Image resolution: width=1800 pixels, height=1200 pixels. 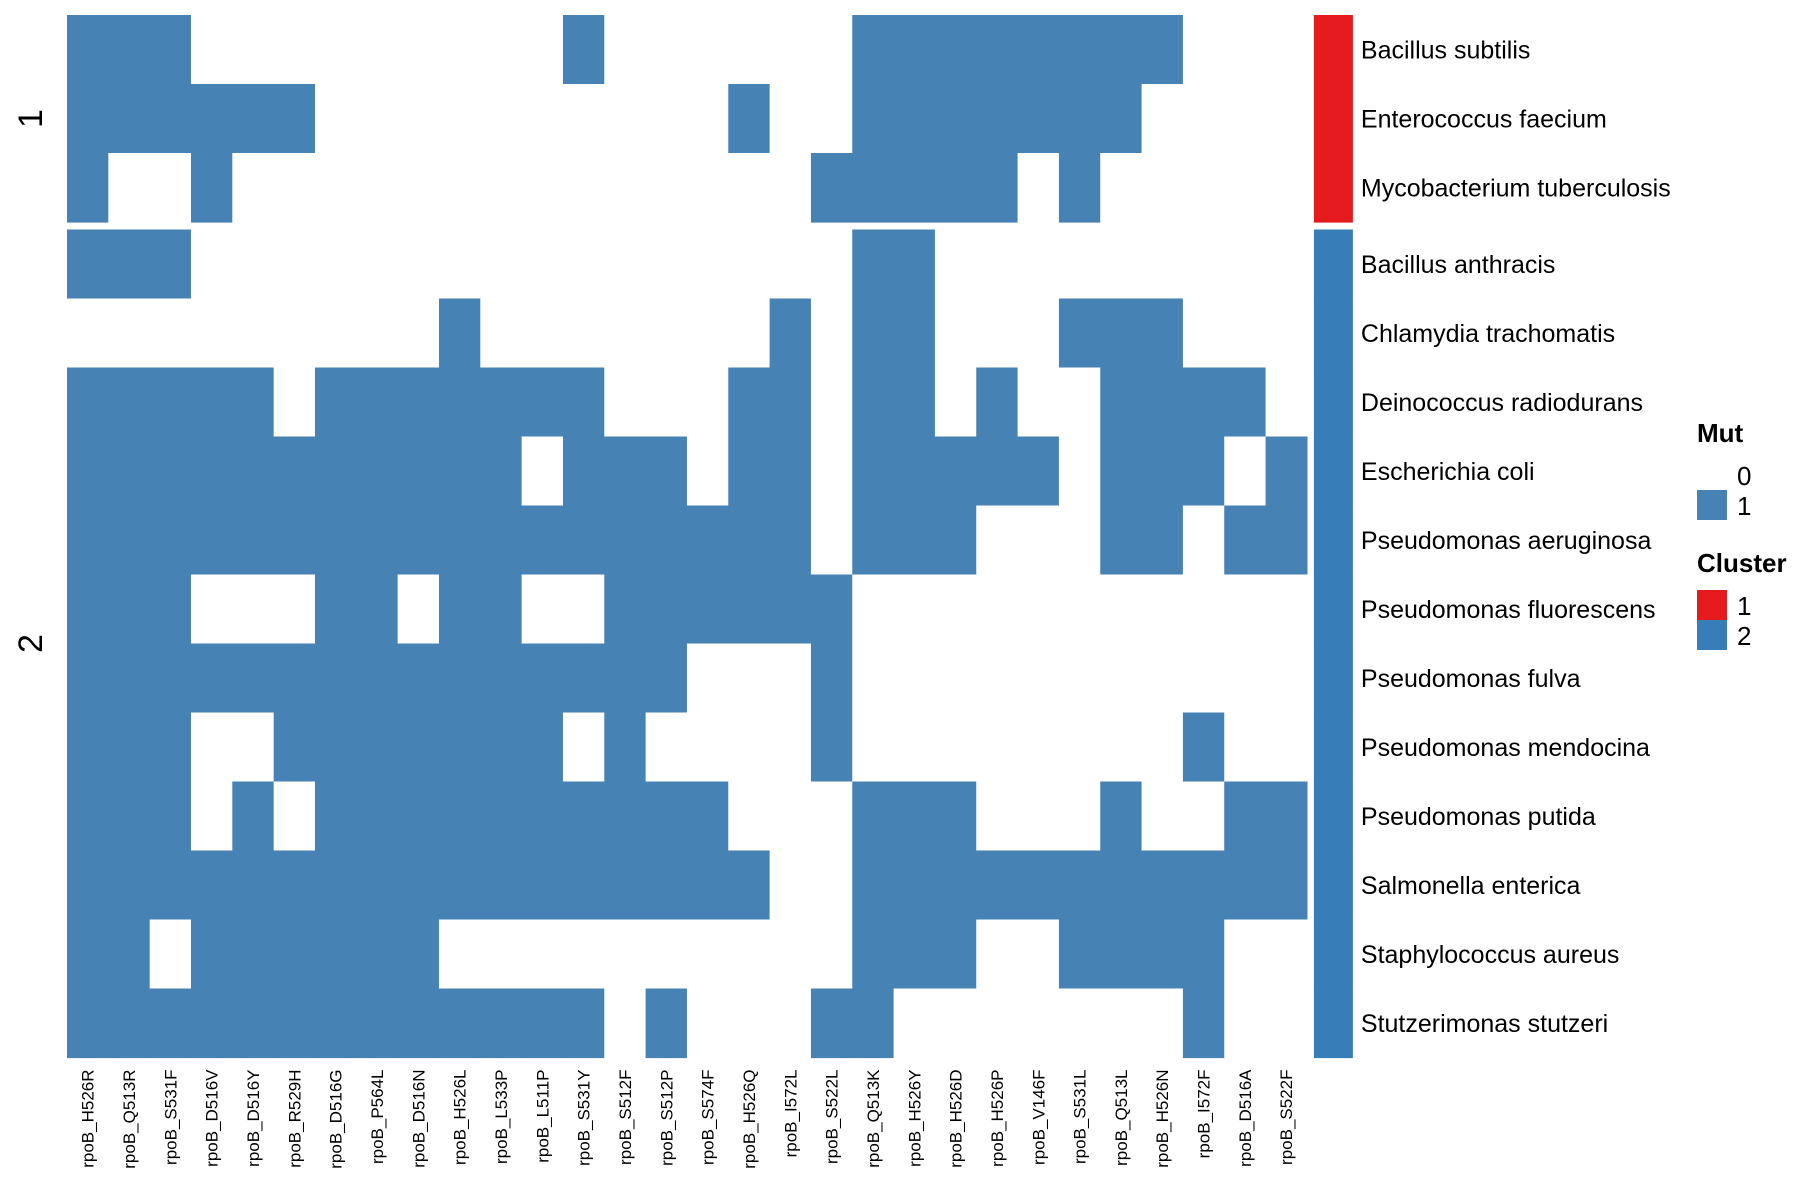 What do you see at coordinates (707, 333) in the screenshot?
I see `heatmap-cell-chlamydia-trachomatis-rpob-s574f` at bounding box center [707, 333].